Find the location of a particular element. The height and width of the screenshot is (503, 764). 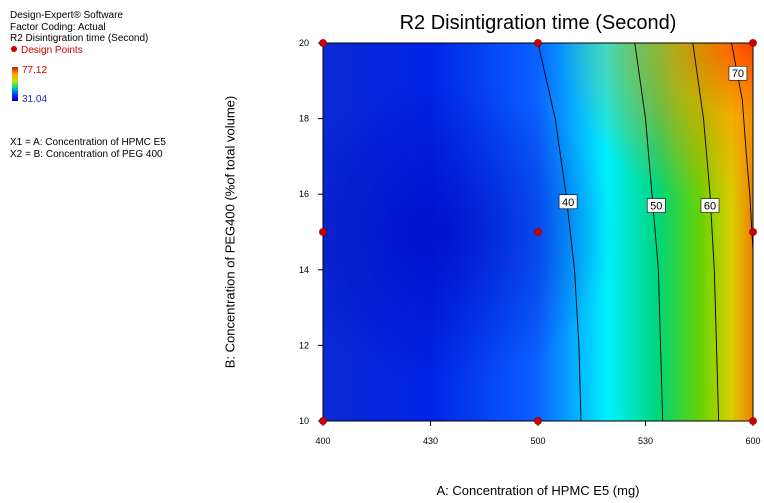

color-scale-min: 31.04 is located at coordinates (35, 99).